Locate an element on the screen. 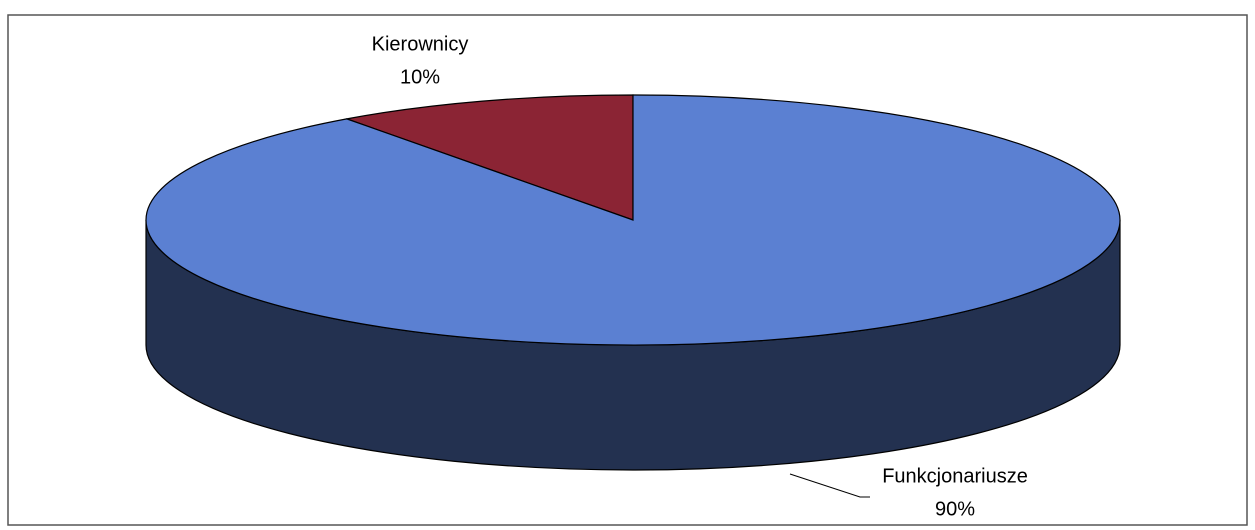 This screenshot has width=1255, height=530. slice-label: Kierownicy is located at coordinates (420, 44).